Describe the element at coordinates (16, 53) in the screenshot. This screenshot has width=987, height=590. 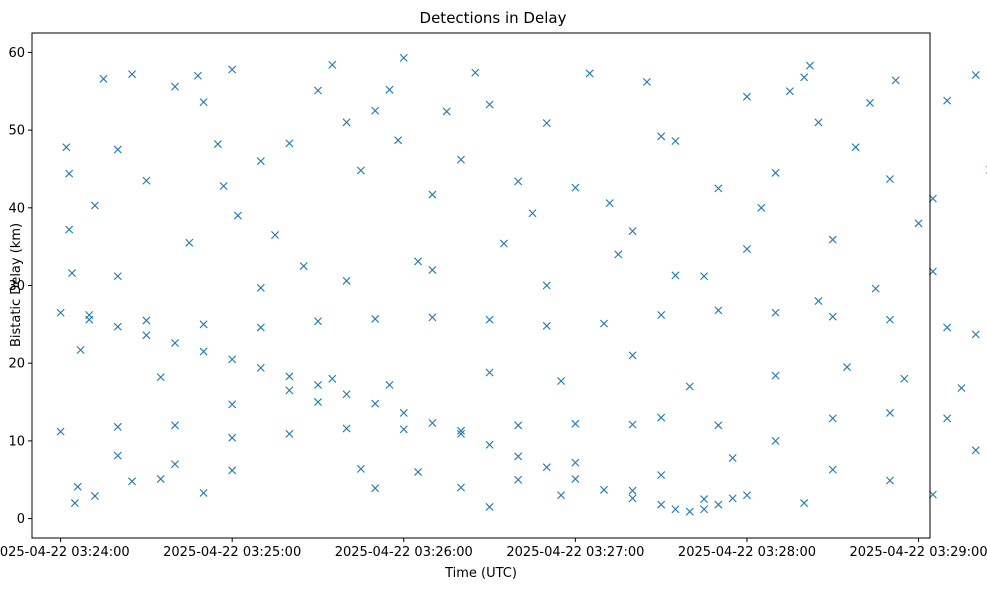
I see `y-tick-label: 60` at that location.